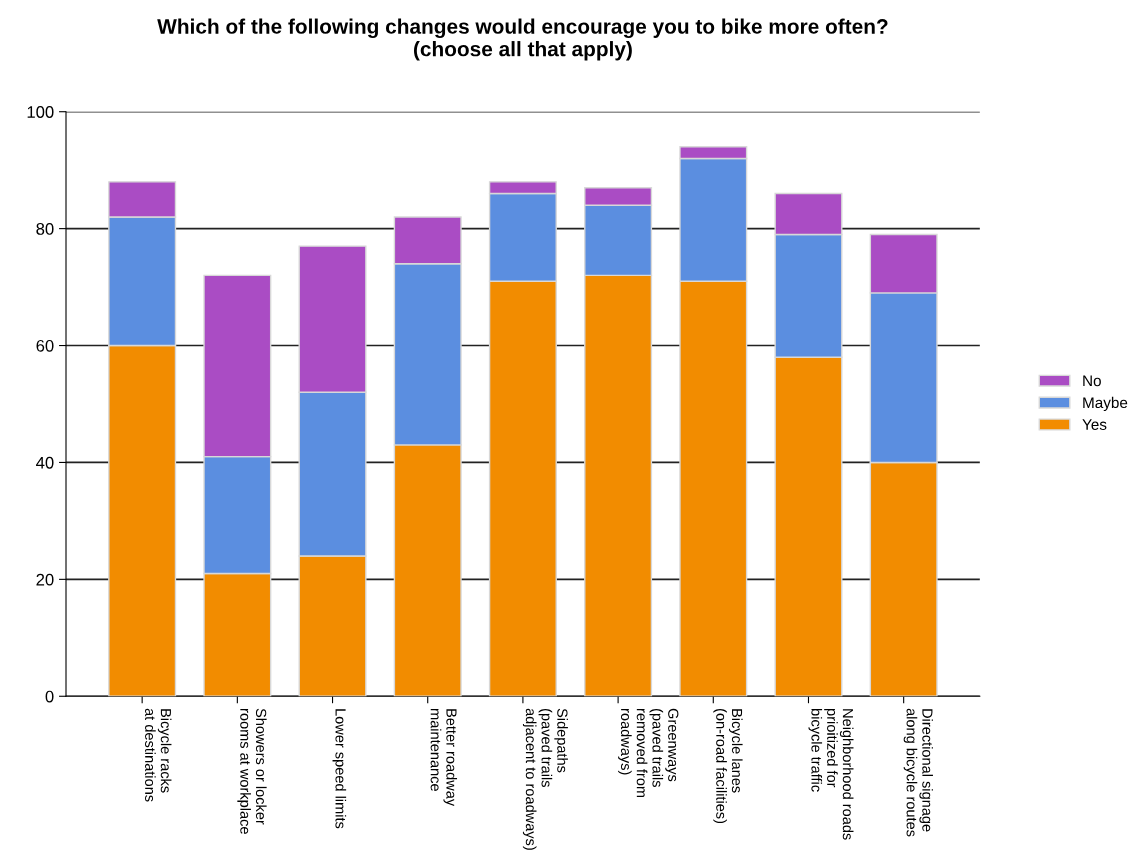 This screenshot has height=866, width=1138. What do you see at coordinates (40, 112) in the screenshot?
I see `y-tick-label: 100` at bounding box center [40, 112].